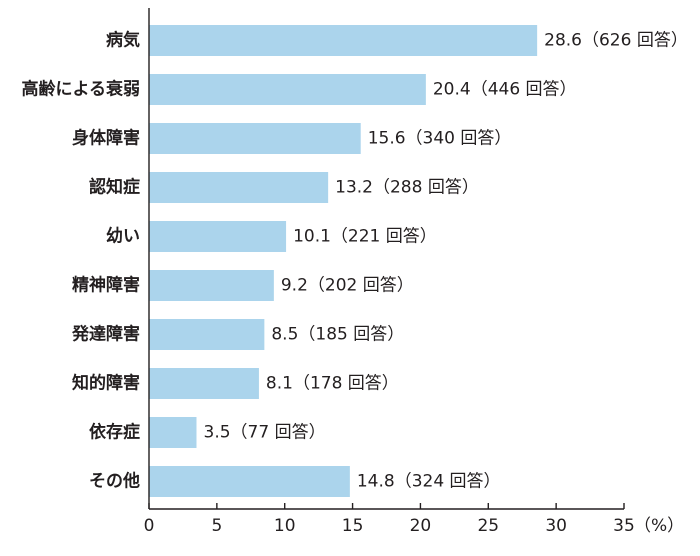  Describe the element at coordinates (624, 526) in the screenshot. I see `x-tick-label: 35` at that location.